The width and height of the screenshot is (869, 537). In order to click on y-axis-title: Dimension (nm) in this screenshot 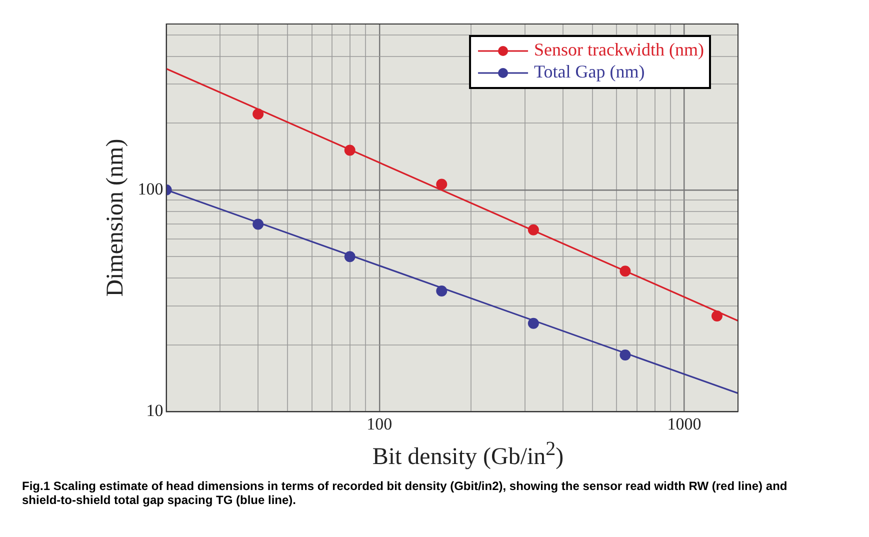, I will do `click(115, 217)`.